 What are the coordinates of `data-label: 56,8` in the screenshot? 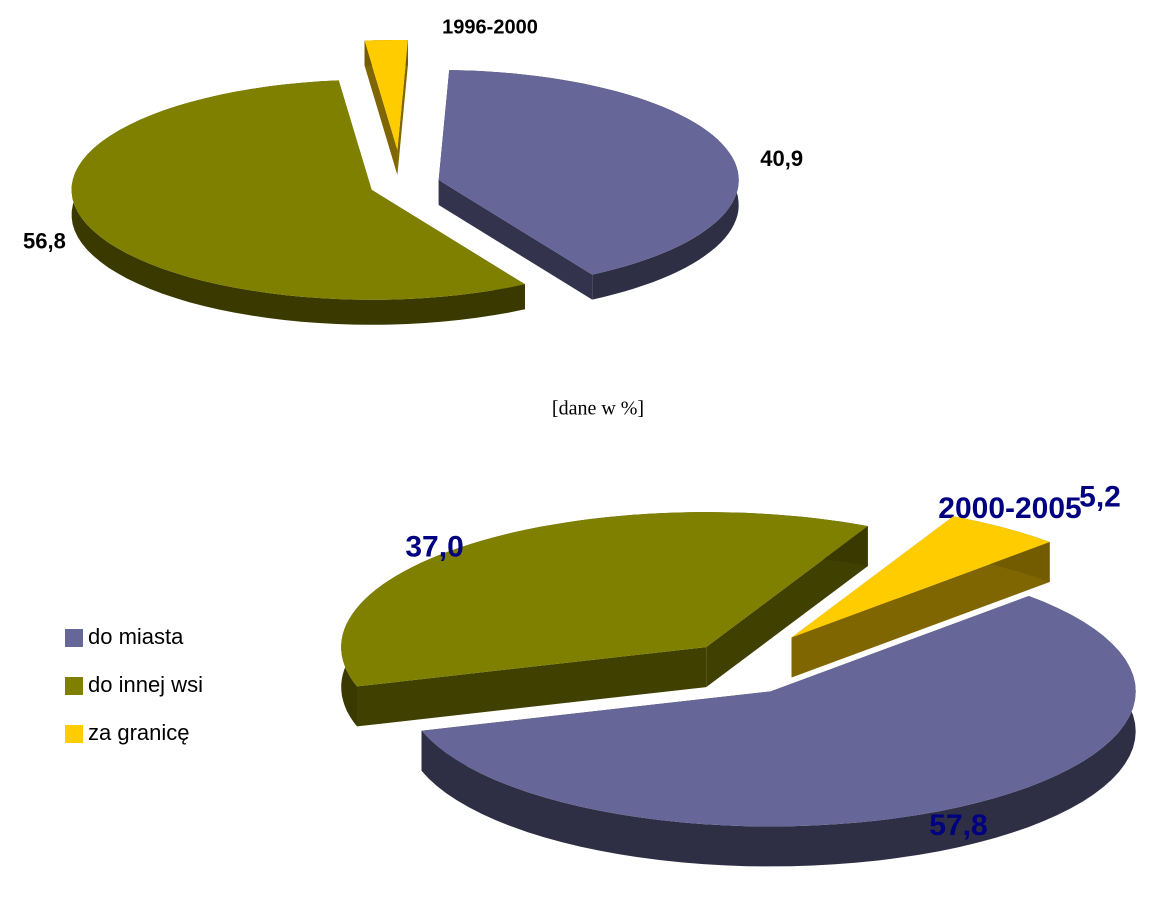 It's located at (44, 240).